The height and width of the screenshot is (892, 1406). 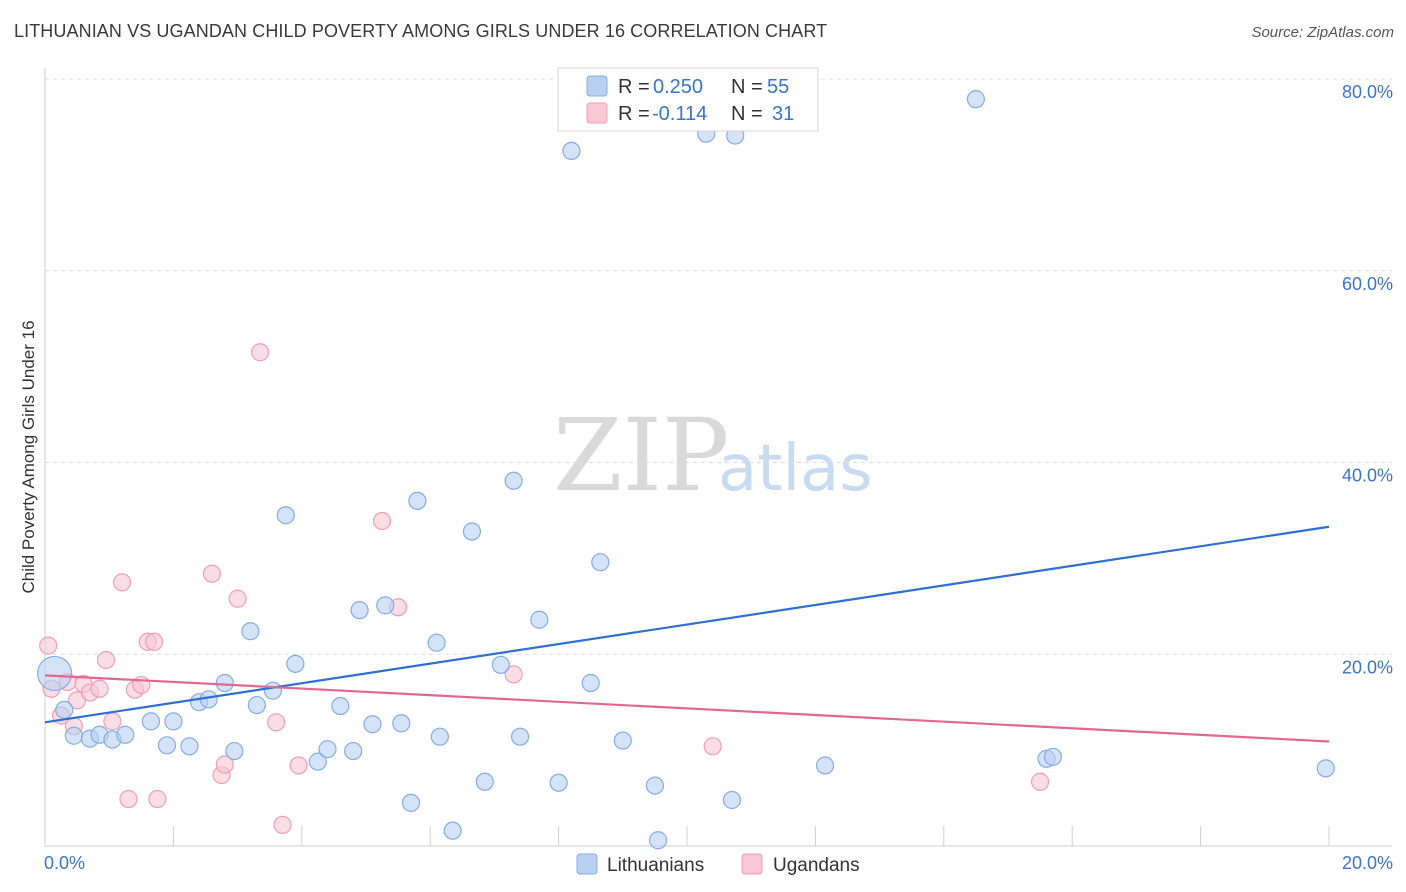 I want to click on legend-n-value-lithuanians: 55, so click(x=778, y=87).